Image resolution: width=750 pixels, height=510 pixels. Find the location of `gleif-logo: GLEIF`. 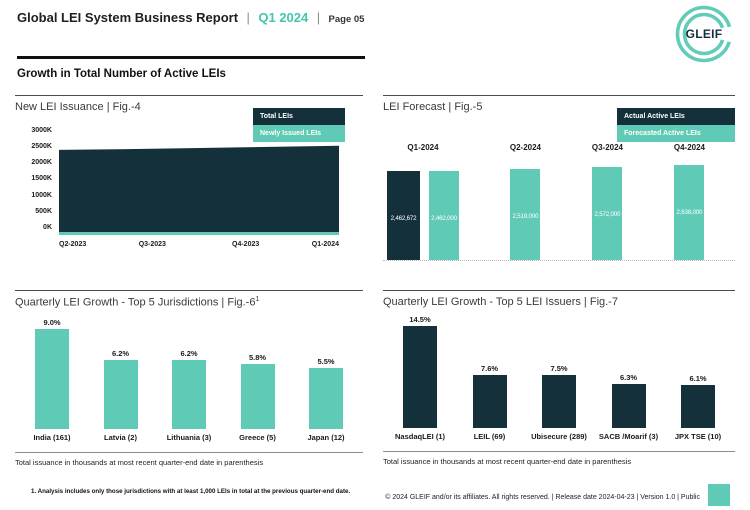

gleif-logo: GLEIF is located at coordinates (704, 34).